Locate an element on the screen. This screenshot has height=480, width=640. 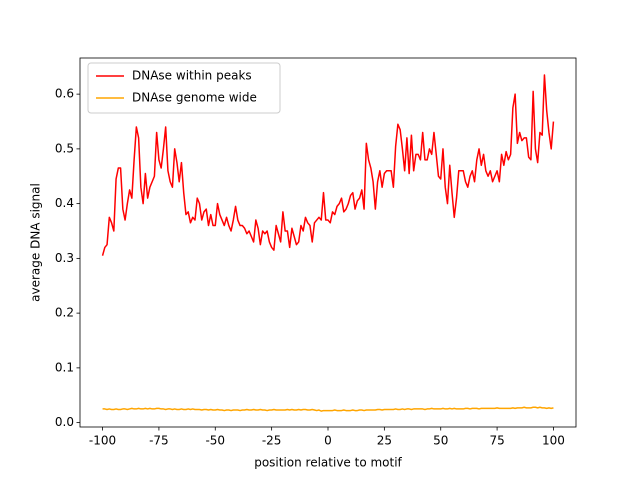
y-tick-label: 0.3 is located at coordinates (64, 258).